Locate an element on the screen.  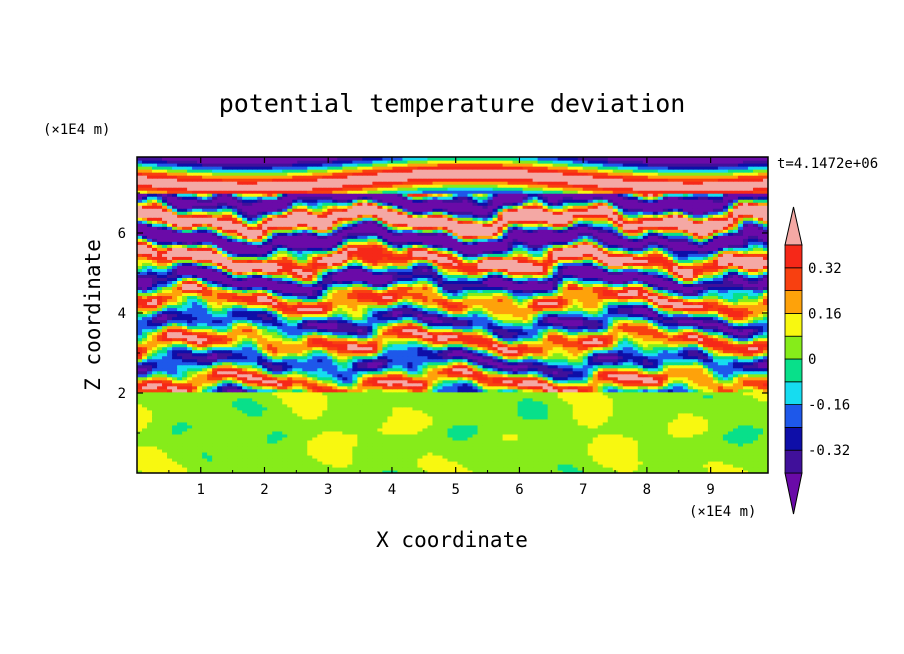
x-unit-label: (×1E4 m) is located at coordinates (722, 512).